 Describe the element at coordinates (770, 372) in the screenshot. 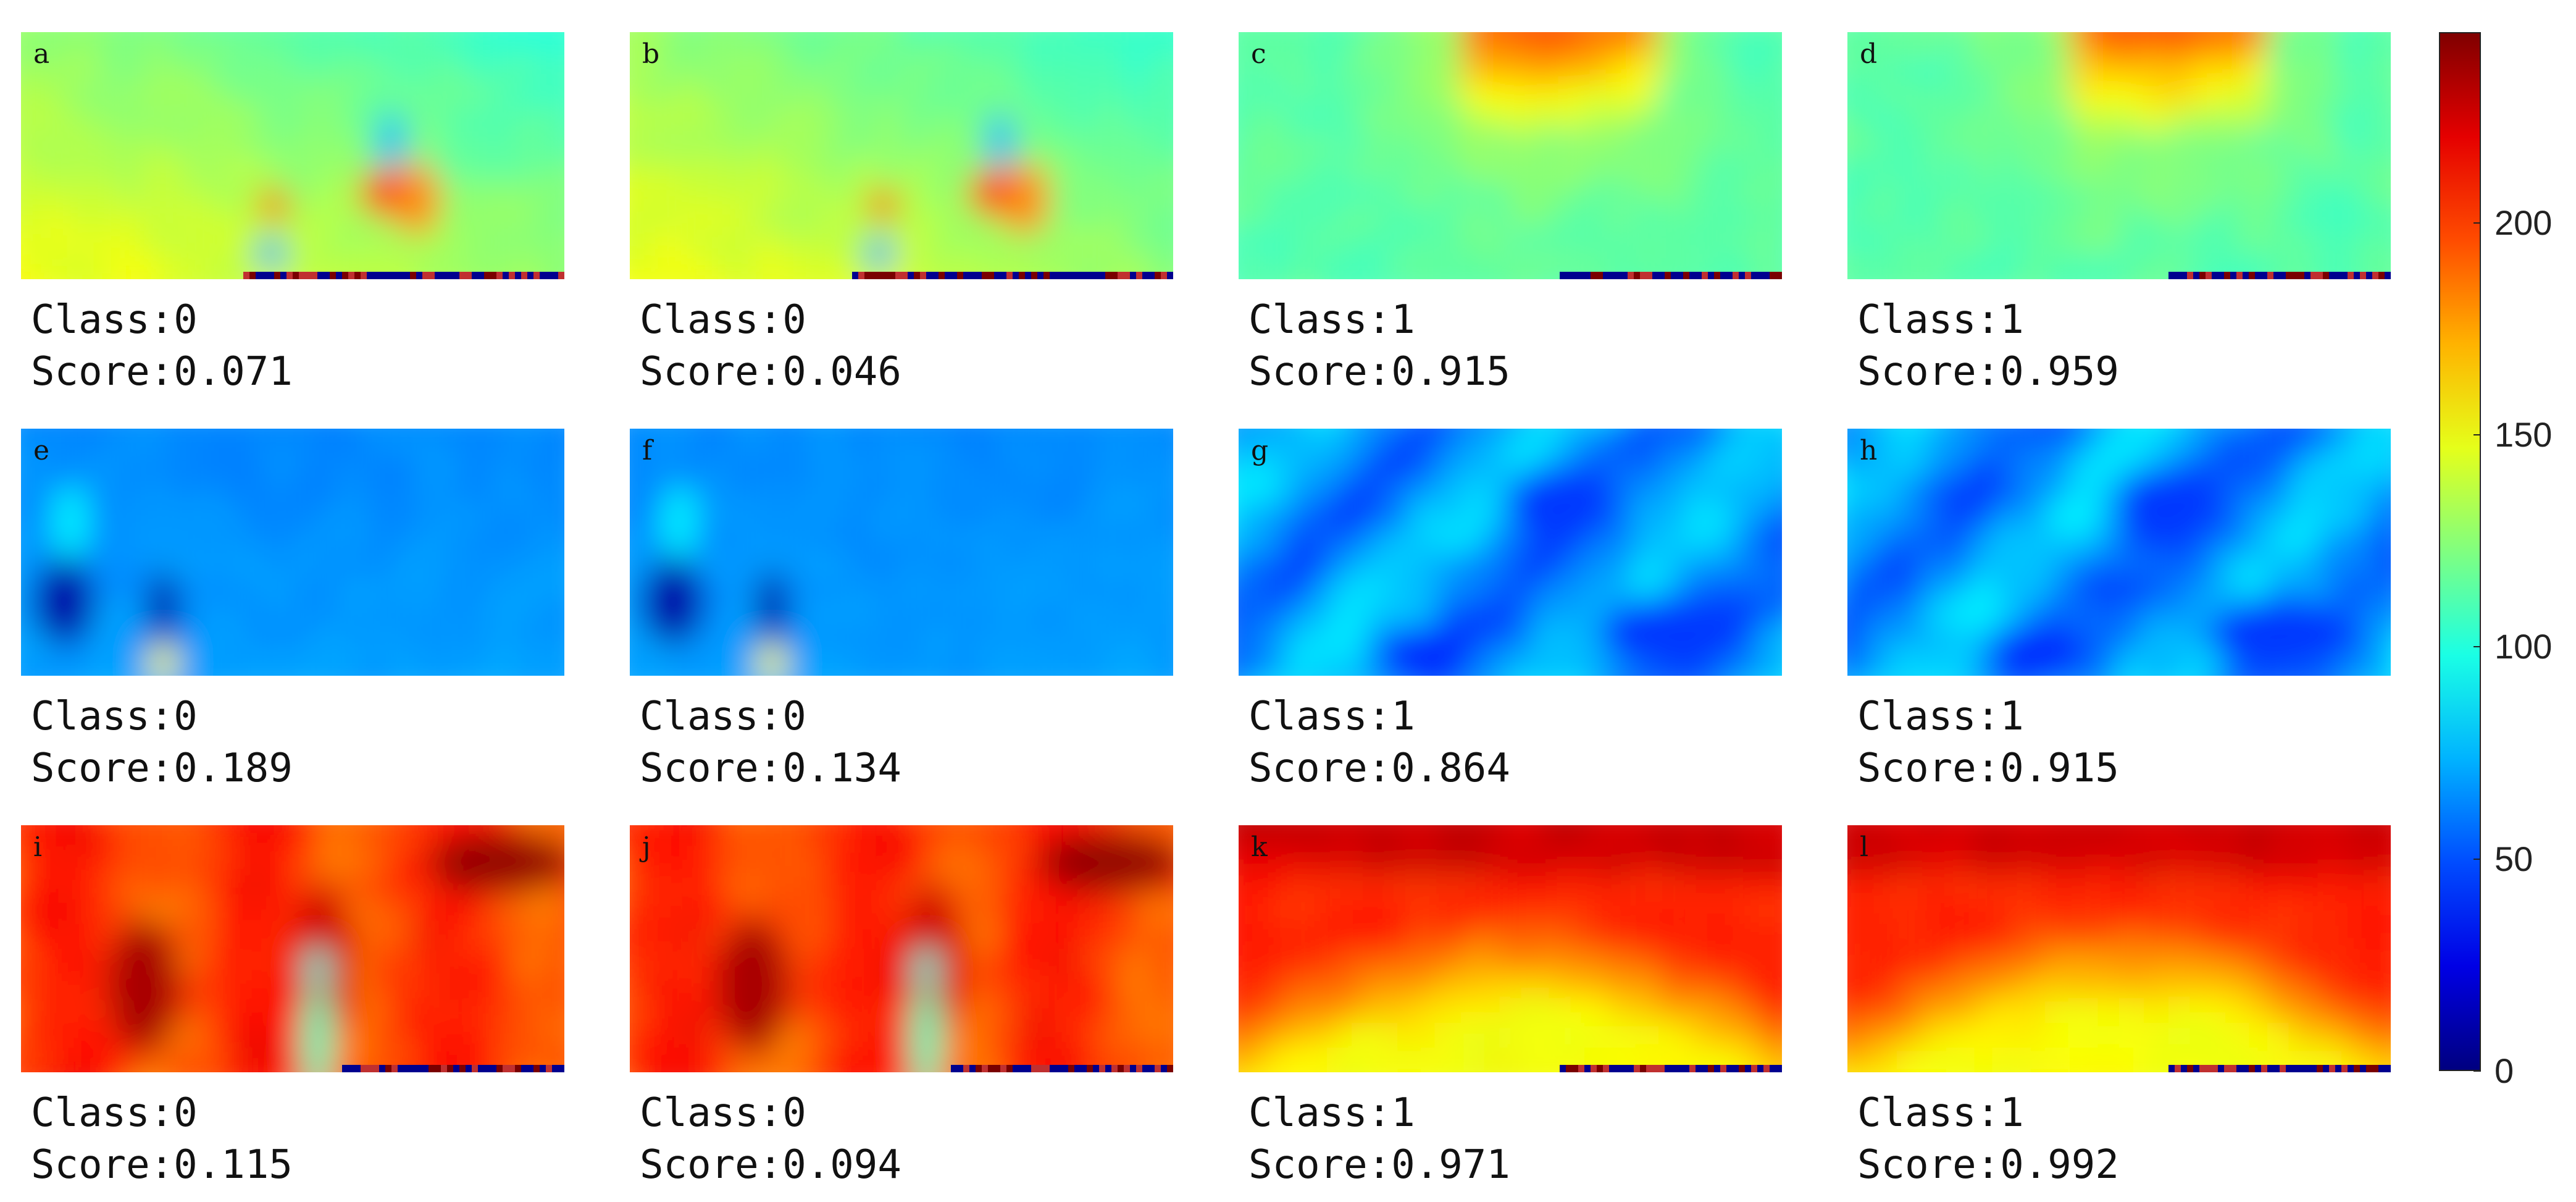

I see `score-label: Score:0.046` at that location.